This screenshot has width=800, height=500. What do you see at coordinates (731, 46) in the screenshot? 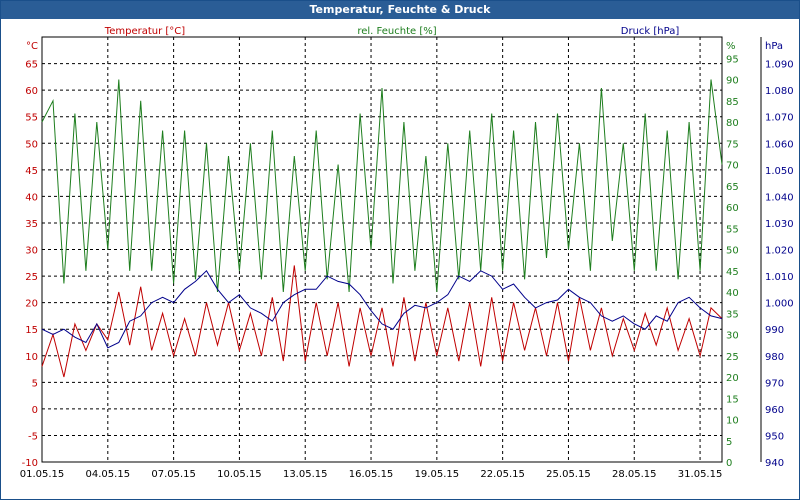
I see `humidity-unit-label: %` at bounding box center [731, 46].